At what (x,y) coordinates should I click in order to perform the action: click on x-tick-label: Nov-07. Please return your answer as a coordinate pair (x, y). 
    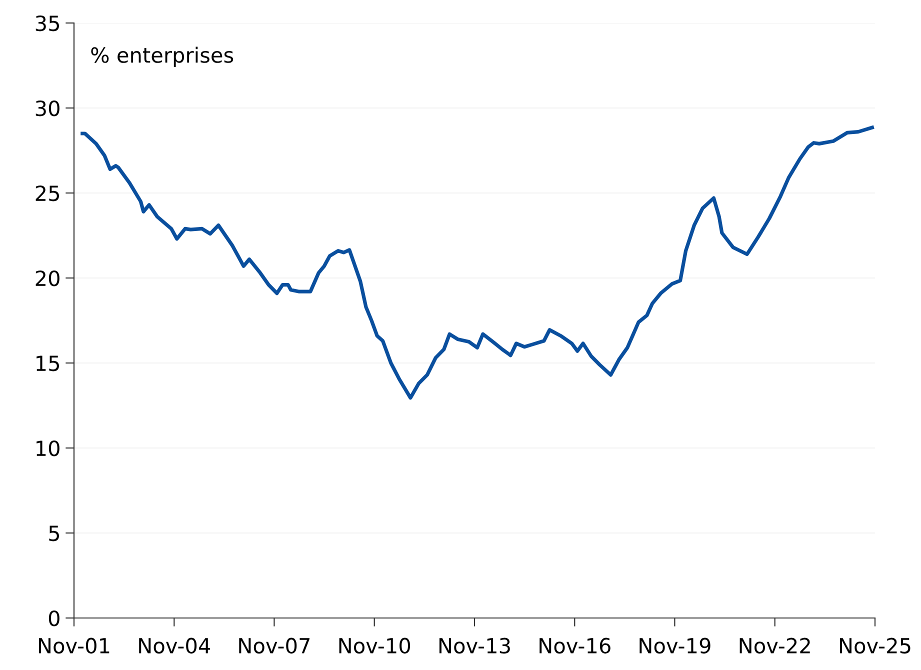
    Looking at the image, I should click on (274, 646).